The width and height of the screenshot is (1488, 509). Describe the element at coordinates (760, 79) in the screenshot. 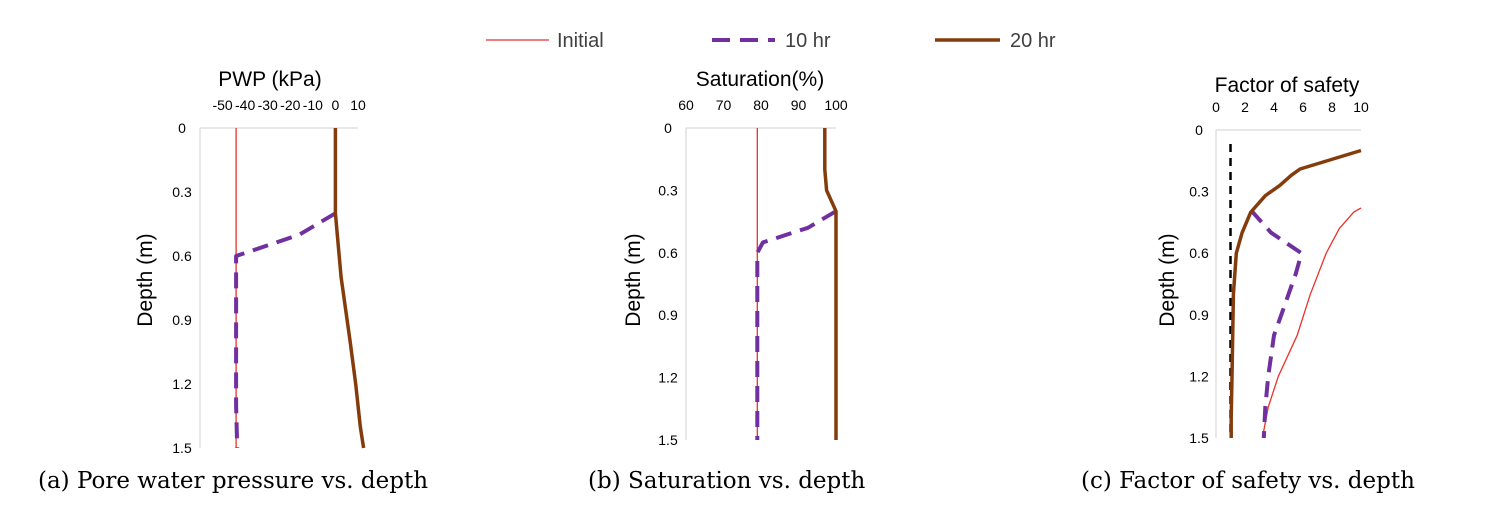

I see `chart-title: Saturation(%)` at that location.